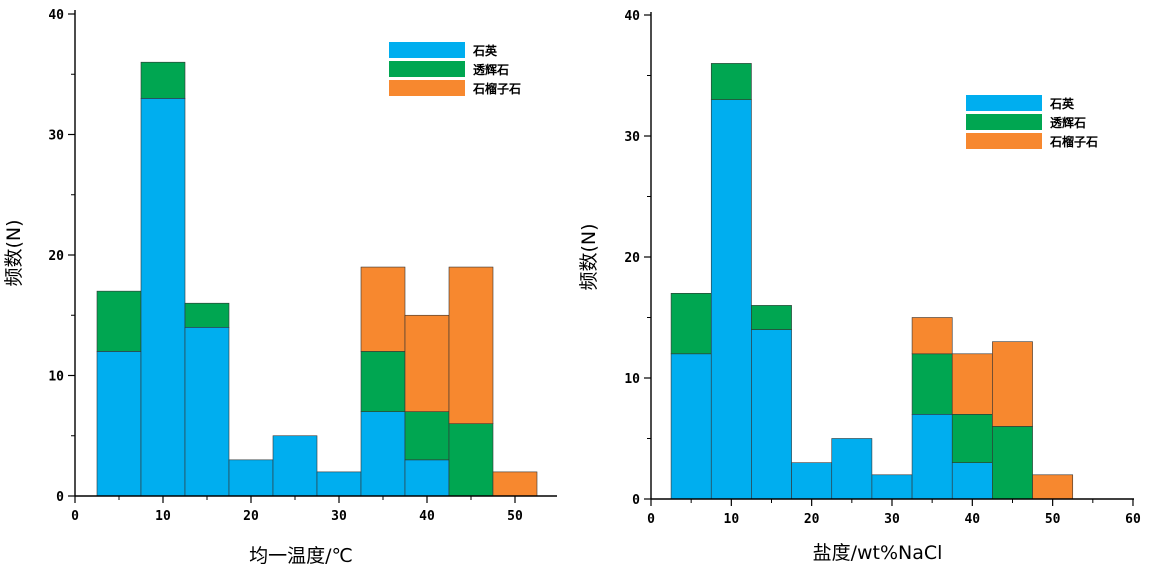  Describe the element at coordinates (812, 519) in the screenshot. I see `chart-1-x-tick-label: 20` at that location.